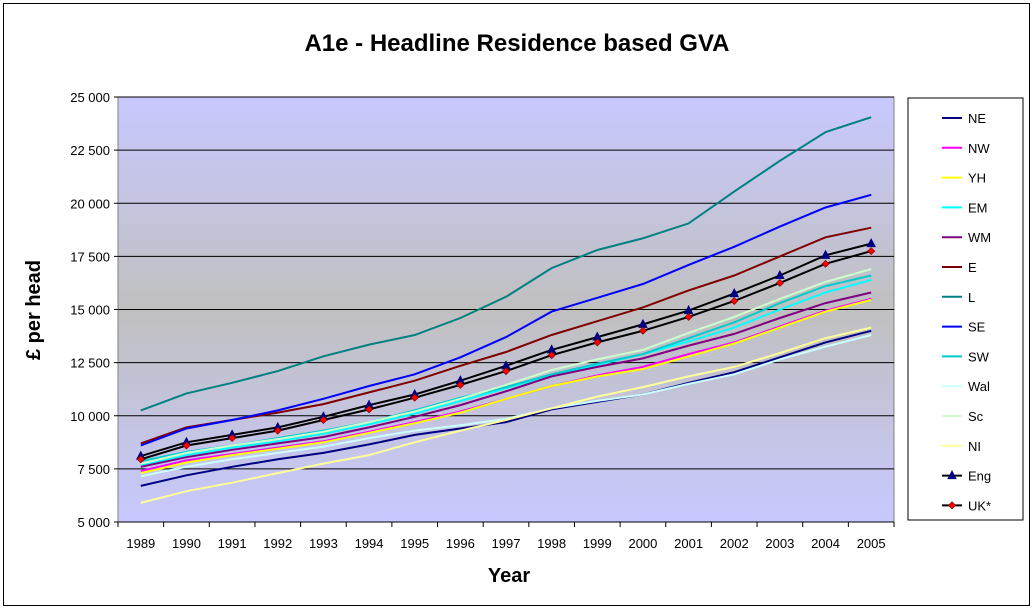  I want to click on x-tick-label: 1991, so click(232, 543).